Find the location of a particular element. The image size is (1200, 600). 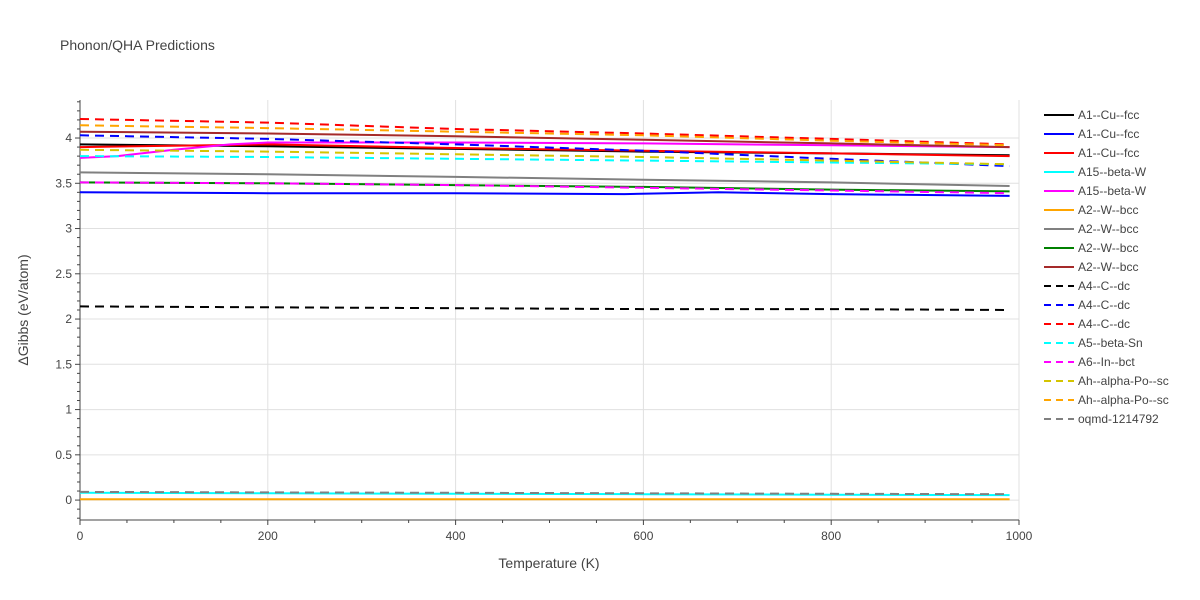

x-tick-label: 400 is located at coordinates (456, 536).